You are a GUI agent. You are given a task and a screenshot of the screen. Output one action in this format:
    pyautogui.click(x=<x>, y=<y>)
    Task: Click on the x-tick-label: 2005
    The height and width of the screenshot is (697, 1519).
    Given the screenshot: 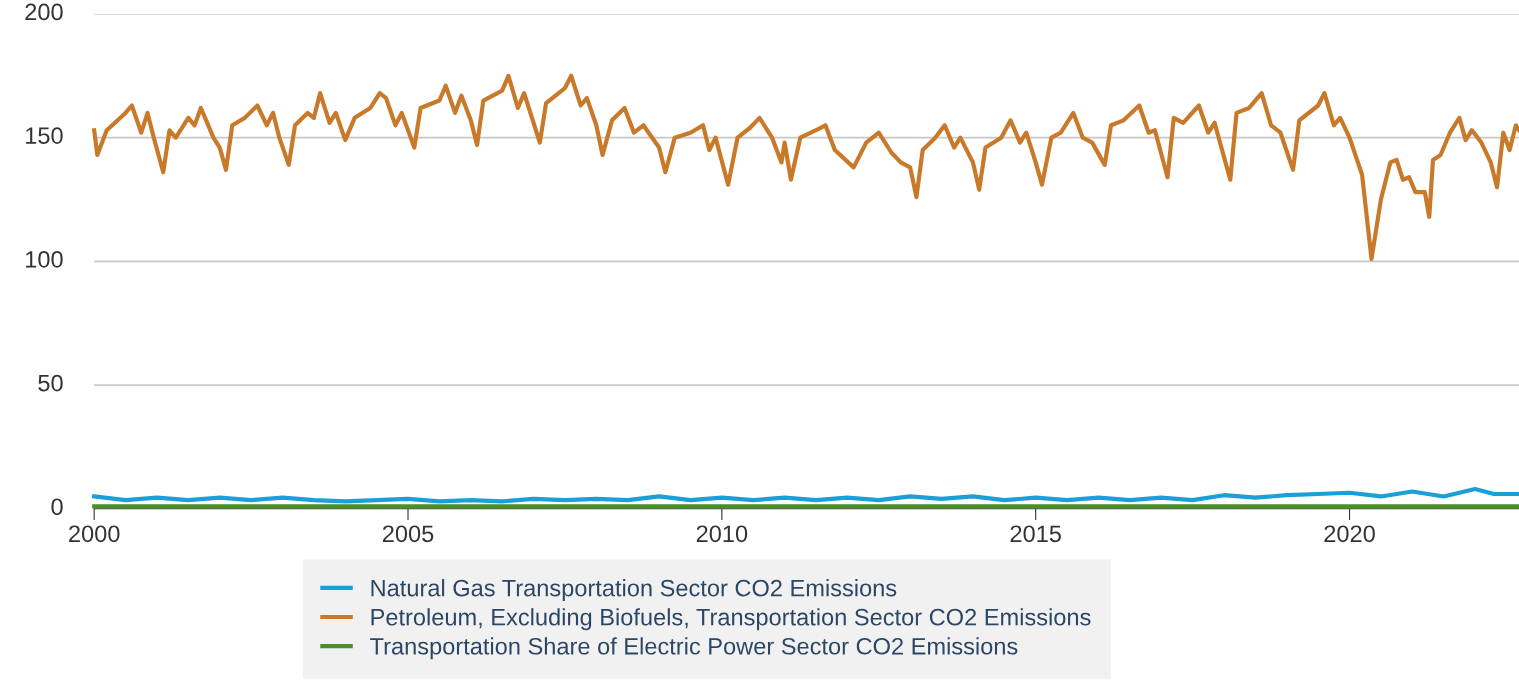 What is the action you would take?
    pyautogui.click(x=408, y=534)
    